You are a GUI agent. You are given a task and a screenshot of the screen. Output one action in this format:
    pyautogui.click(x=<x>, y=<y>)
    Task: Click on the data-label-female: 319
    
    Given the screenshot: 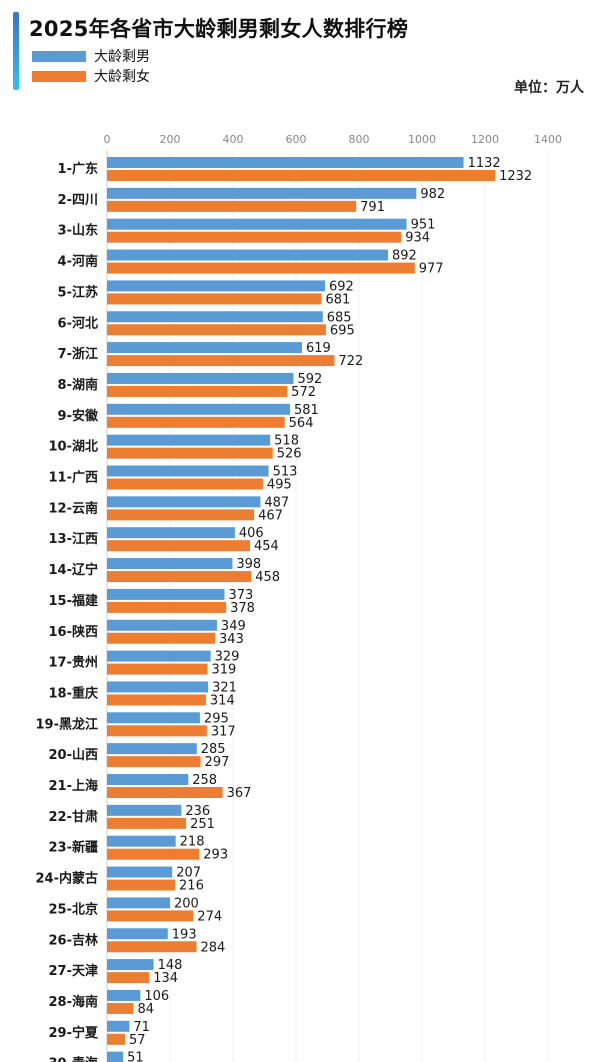 What is the action you would take?
    pyautogui.click(x=223, y=670)
    